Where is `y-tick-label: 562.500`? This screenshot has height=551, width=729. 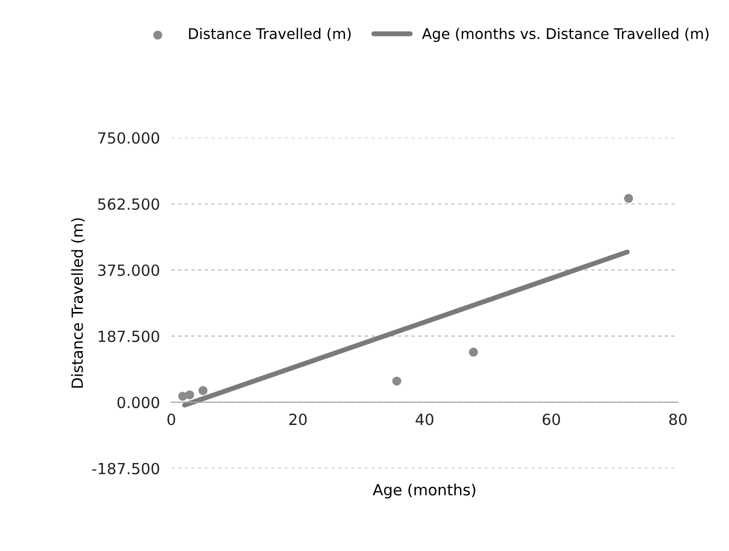 y-tick-label: 562.500 is located at coordinates (129, 204).